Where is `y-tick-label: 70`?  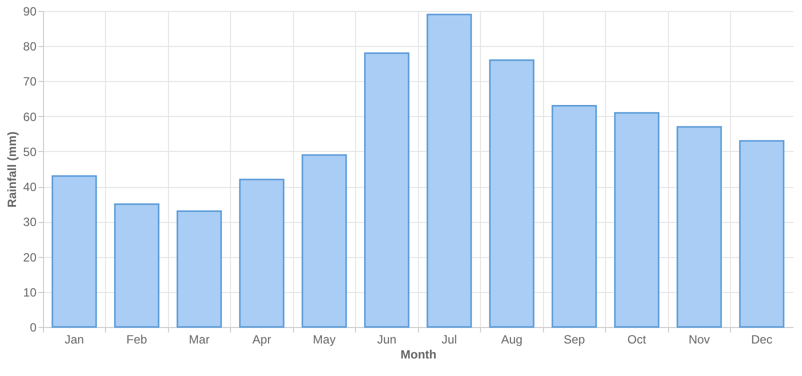
y-tick-label: 70 is located at coordinates (30, 81).